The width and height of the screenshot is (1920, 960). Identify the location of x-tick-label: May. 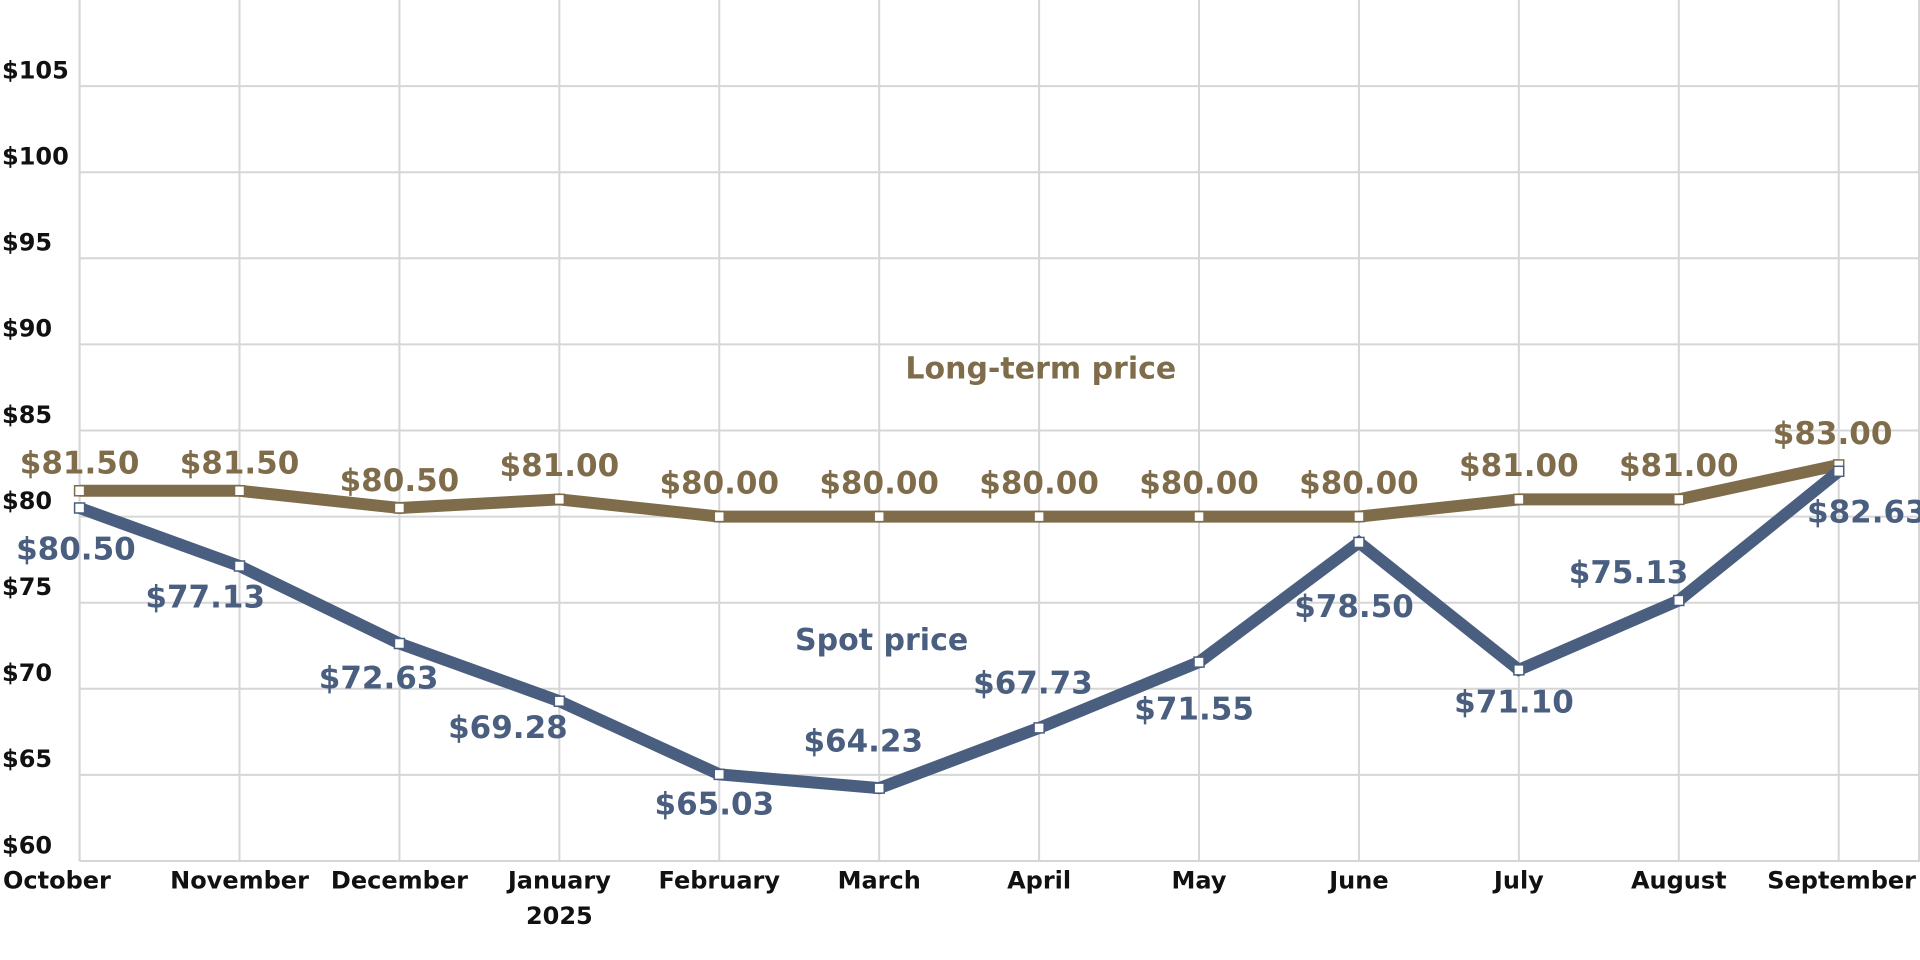
(1199, 881).